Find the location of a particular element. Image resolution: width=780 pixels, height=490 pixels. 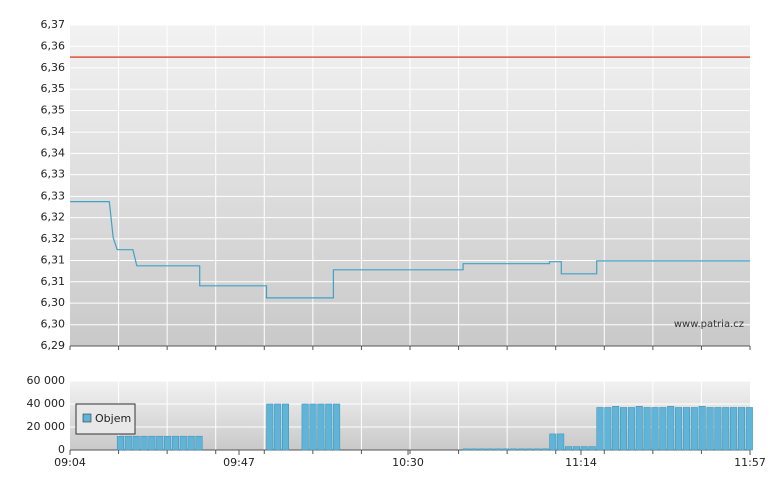

watermark: www.patria.cz is located at coordinates (709, 324).